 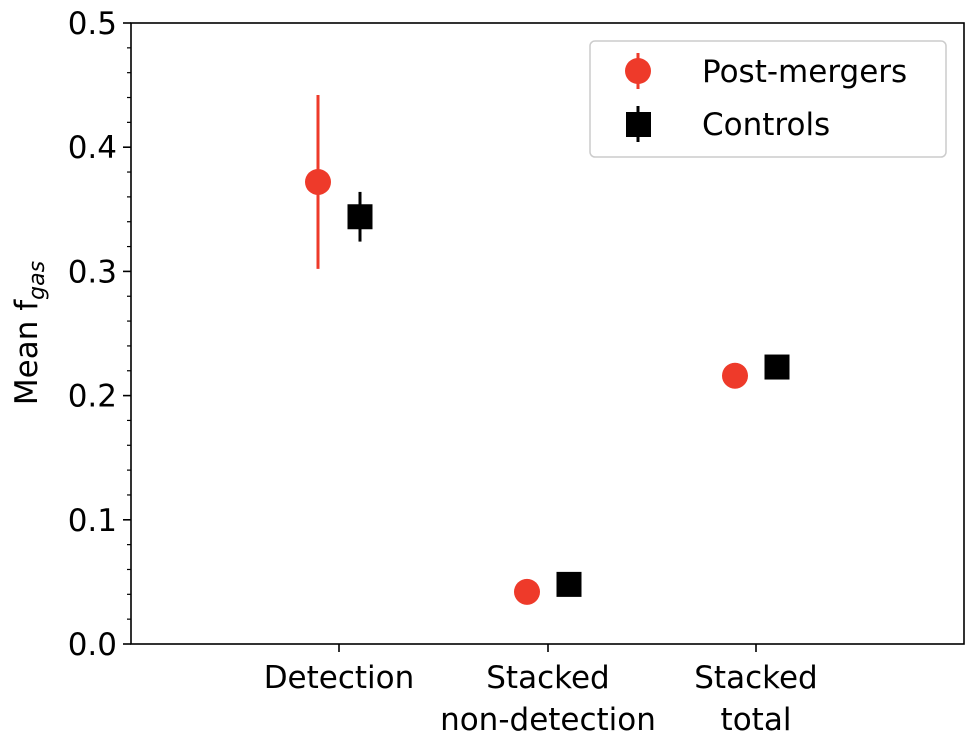 I want to click on legend: Post-mergers Controls, so click(x=768, y=99).